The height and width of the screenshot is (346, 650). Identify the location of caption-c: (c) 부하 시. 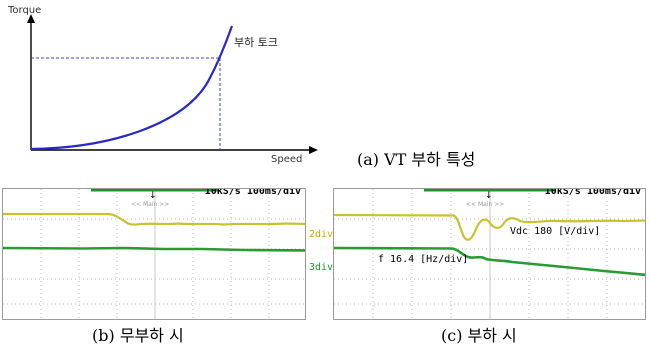
(479, 335).